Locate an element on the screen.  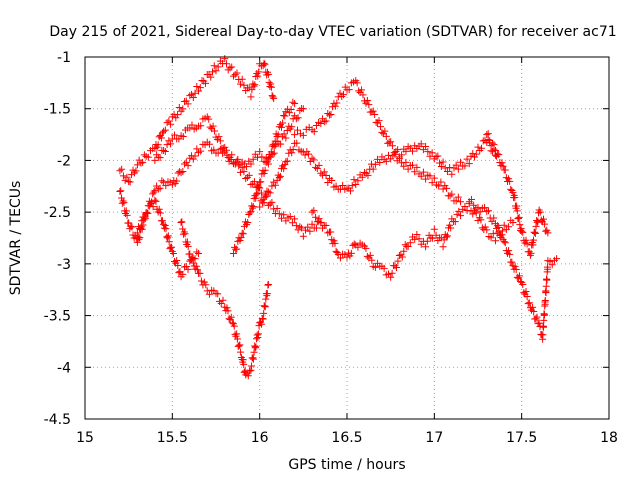
x-tick-label: 15.5 is located at coordinates (172, 438).